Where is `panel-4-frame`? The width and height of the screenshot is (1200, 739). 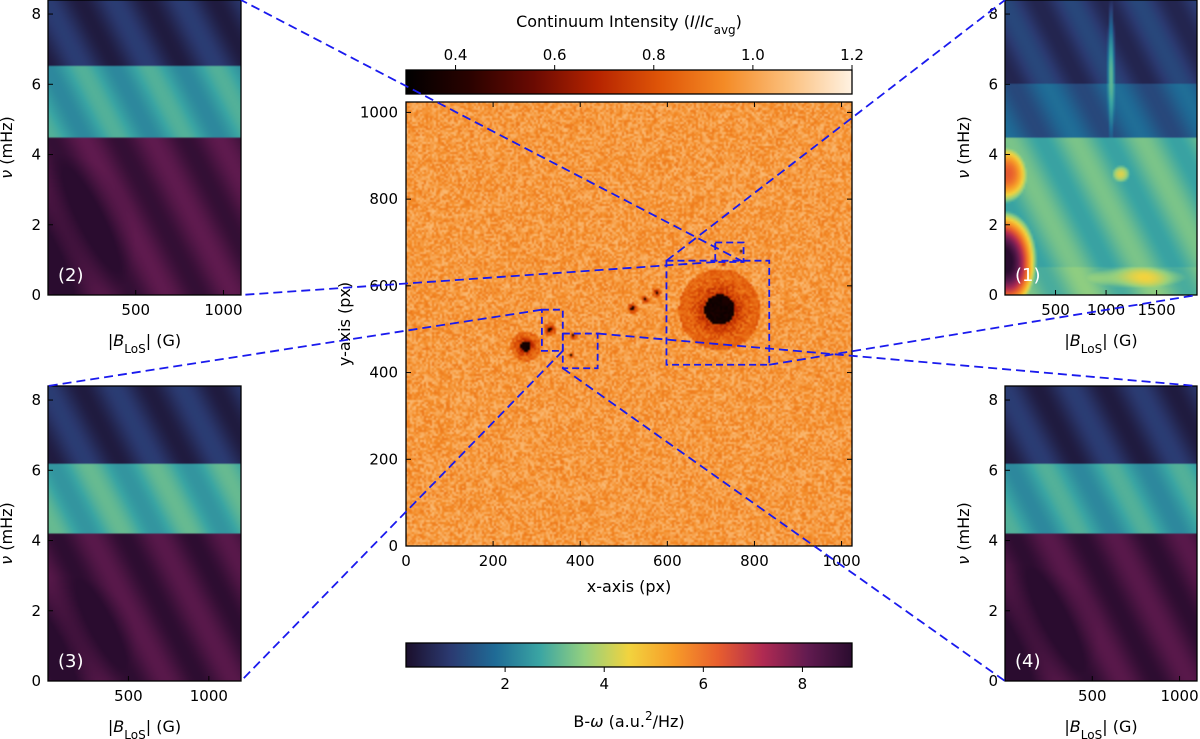 panel-4-frame is located at coordinates (1101, 533).